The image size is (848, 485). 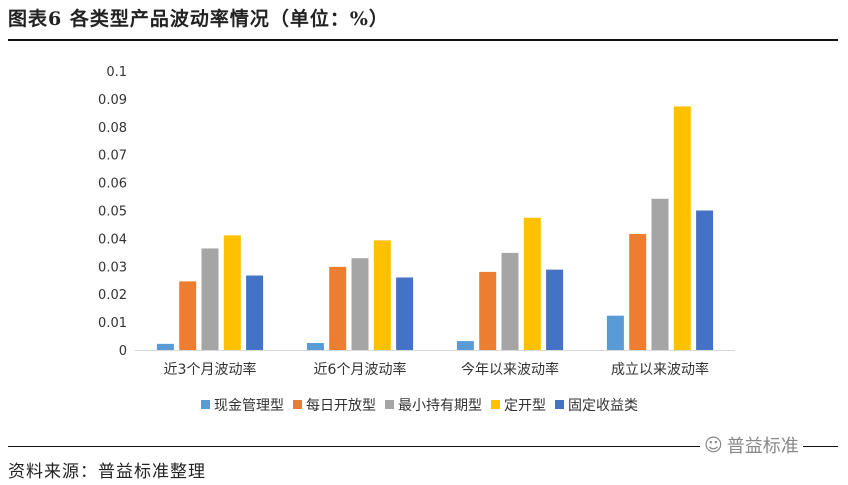 I want to click on y-tick-label: 0.07, so click(x=112, y=156).